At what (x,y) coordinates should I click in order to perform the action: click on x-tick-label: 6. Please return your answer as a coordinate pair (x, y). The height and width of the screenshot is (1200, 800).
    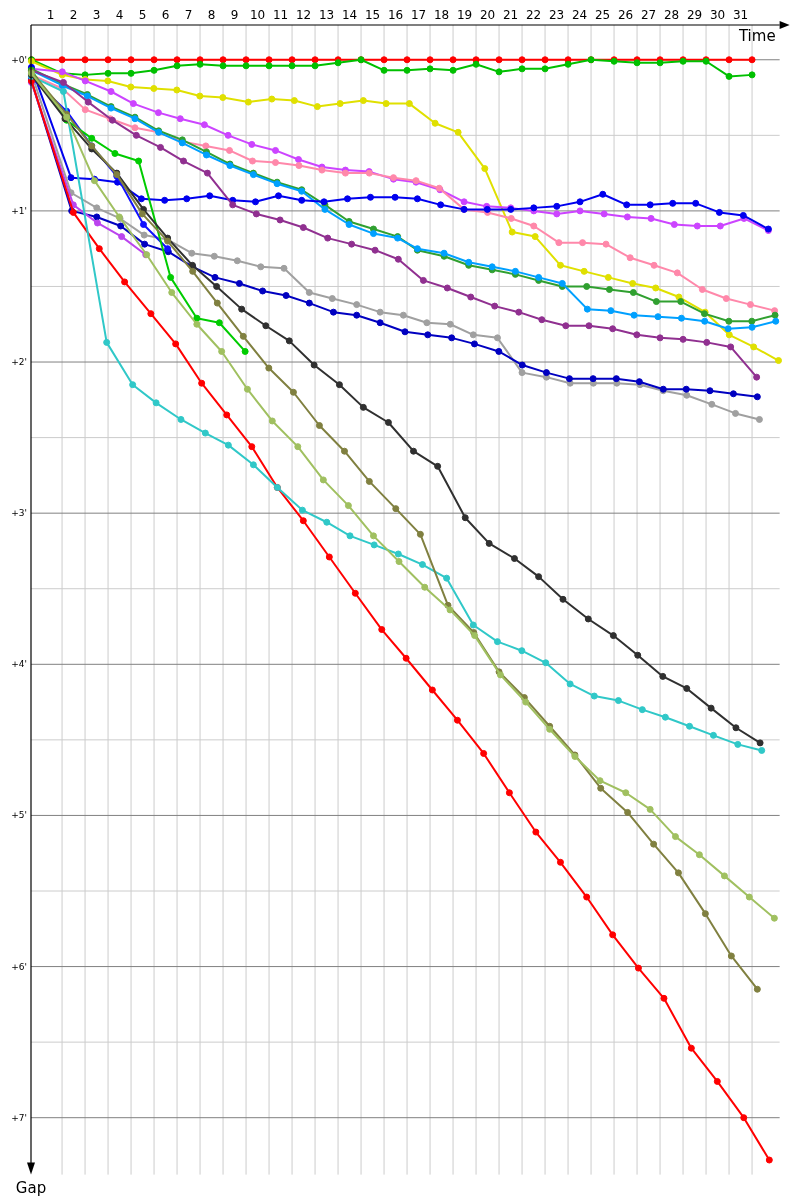
    Looking at the image, I should click on (165, 15).